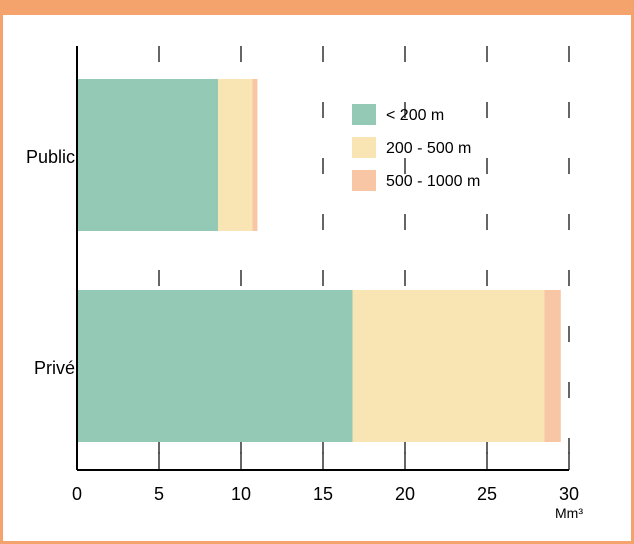 The image size is (634, 544). Describe the element at coordinates (159, 494) in the screenshot. I see `x-tick-label: 5` at that location.